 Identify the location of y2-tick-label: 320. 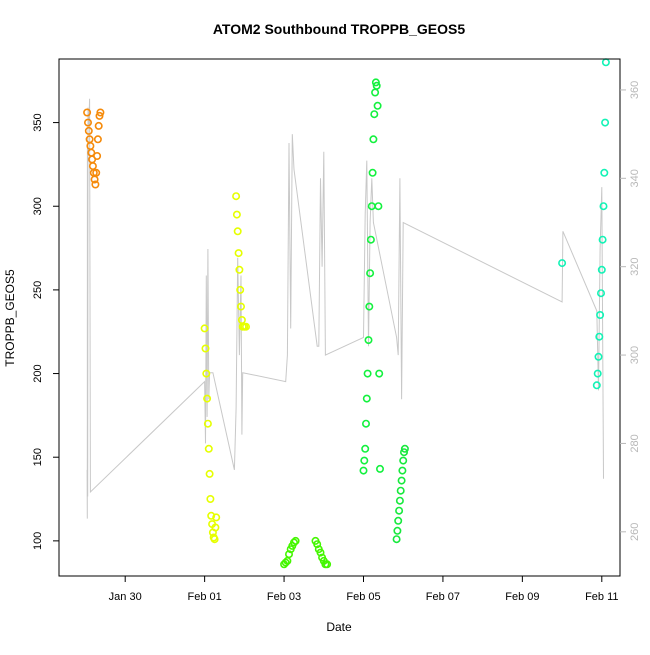
(635, 267).